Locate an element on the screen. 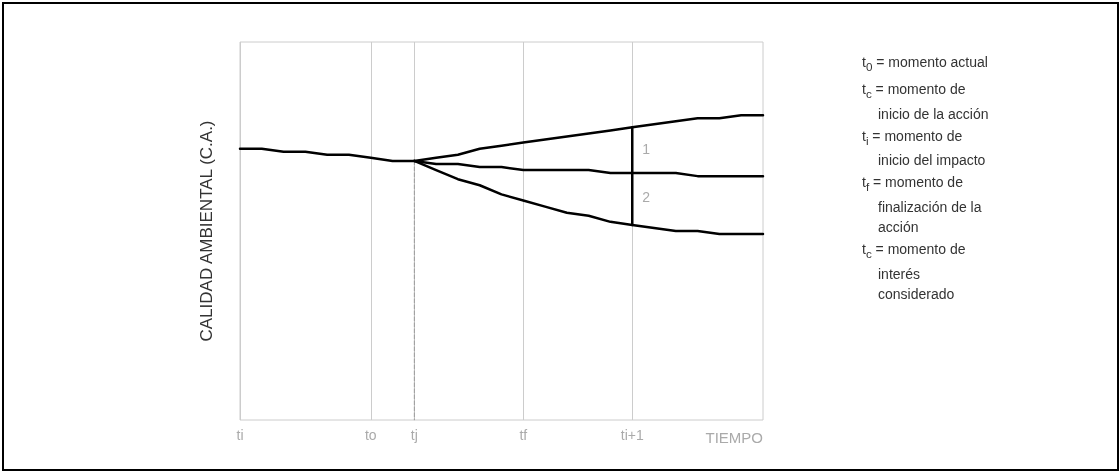  x-tick-label: to is located at coordinates (370, 435).